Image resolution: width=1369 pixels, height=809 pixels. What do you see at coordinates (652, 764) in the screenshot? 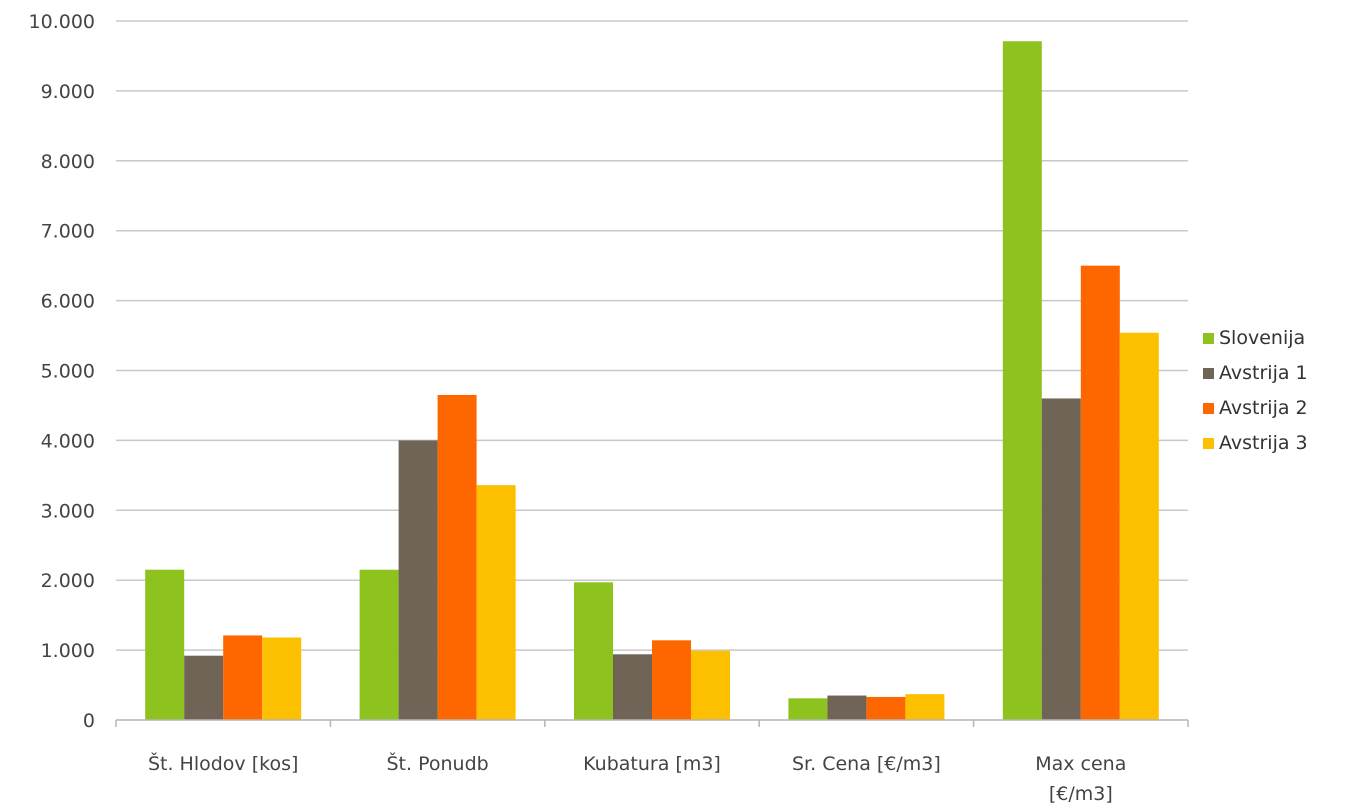
I see `x-category-label: Kubatura [m3]` at bounding box center [652, 764].